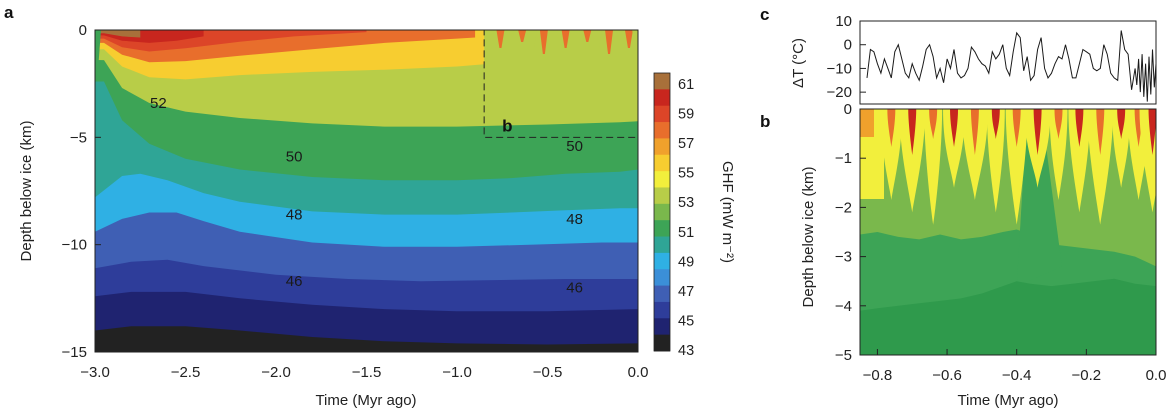  What do you see at coordinates (365, 400) in the screenshot?
I see `panel-a-xlabel: Time (Myr ago)` at bounding box center [365, 400].